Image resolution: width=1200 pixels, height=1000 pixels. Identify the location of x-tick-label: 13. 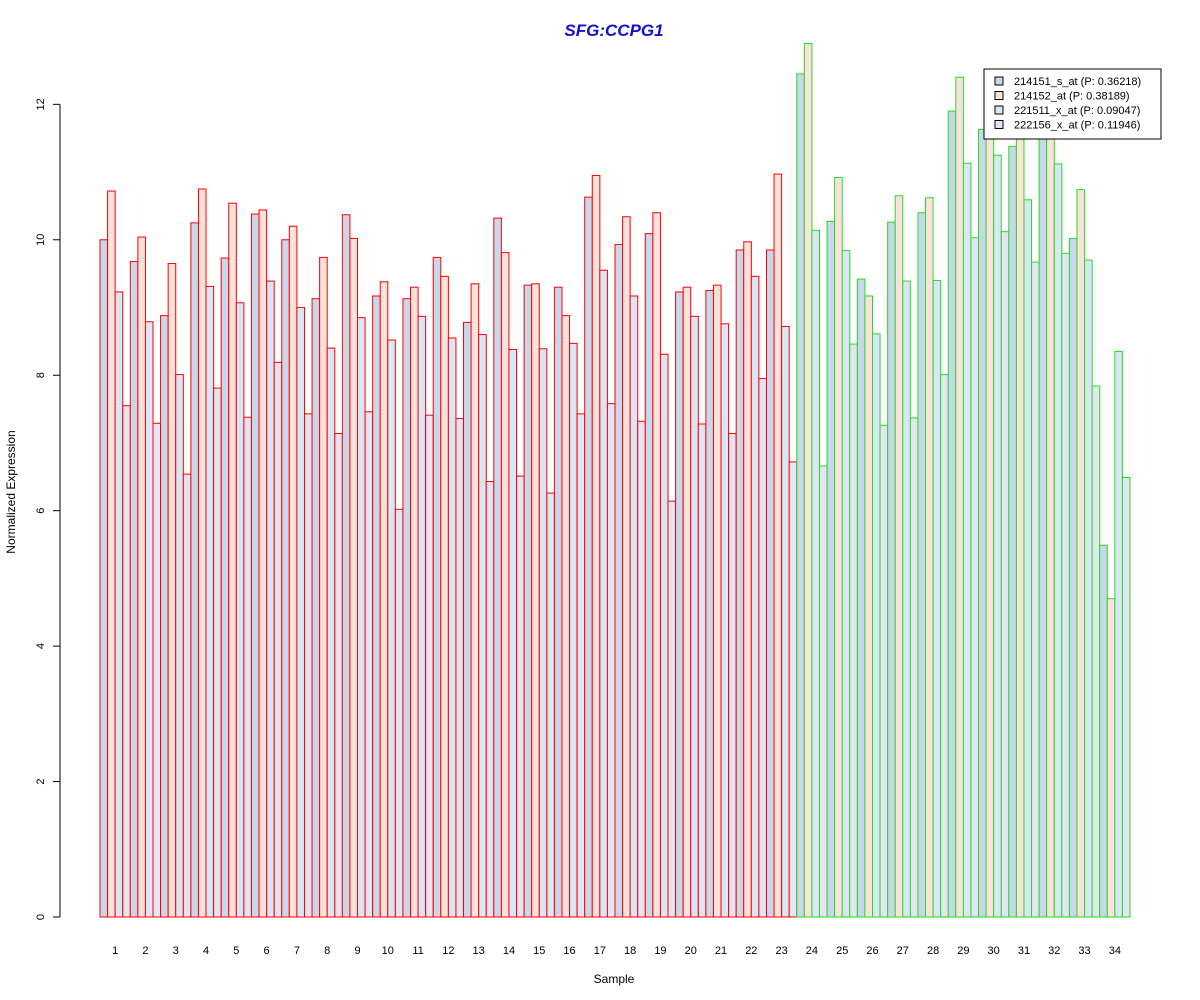
(479, 951).